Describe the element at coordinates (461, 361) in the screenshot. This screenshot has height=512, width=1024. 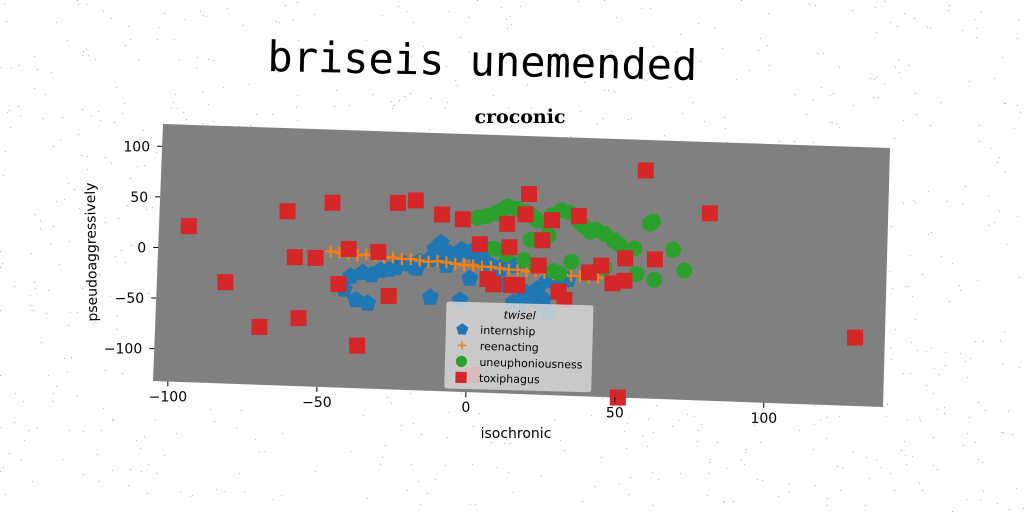
I see `legend-marker-uneuphoniousness` at that location.